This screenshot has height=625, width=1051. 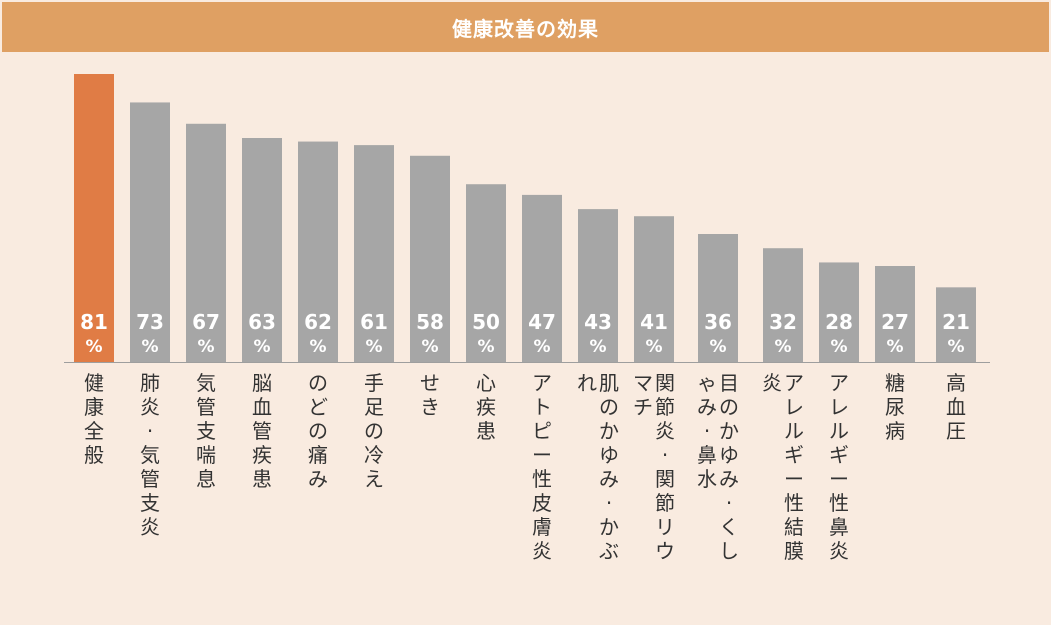 I want to click on data-label: 32, so click(x=783, y=322).